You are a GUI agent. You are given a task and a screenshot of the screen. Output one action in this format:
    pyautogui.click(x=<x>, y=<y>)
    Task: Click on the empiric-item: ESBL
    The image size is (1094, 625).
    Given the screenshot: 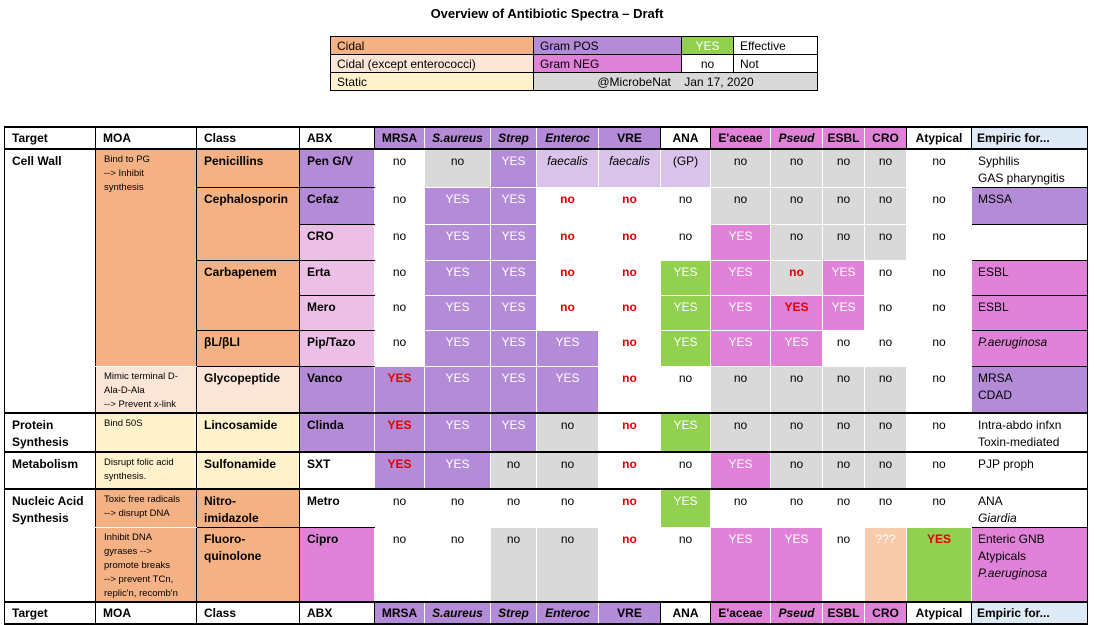 What is the action you would take?
    pyautogui.click(x=993, y=272)
    